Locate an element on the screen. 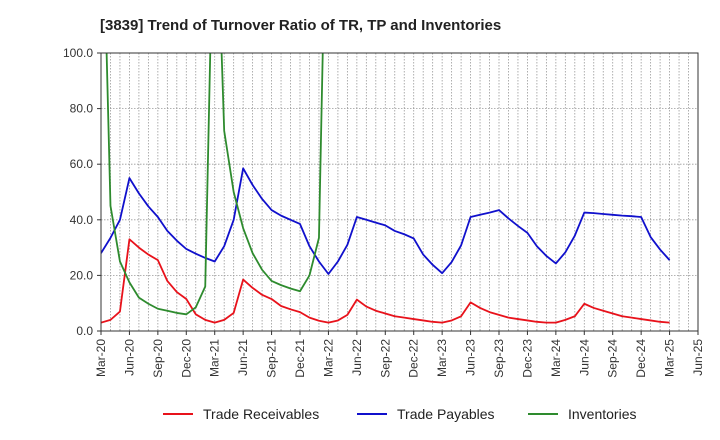 The image size is (720, 440). x-tick-label: Dec-21 is located at coordinates (300, 358).